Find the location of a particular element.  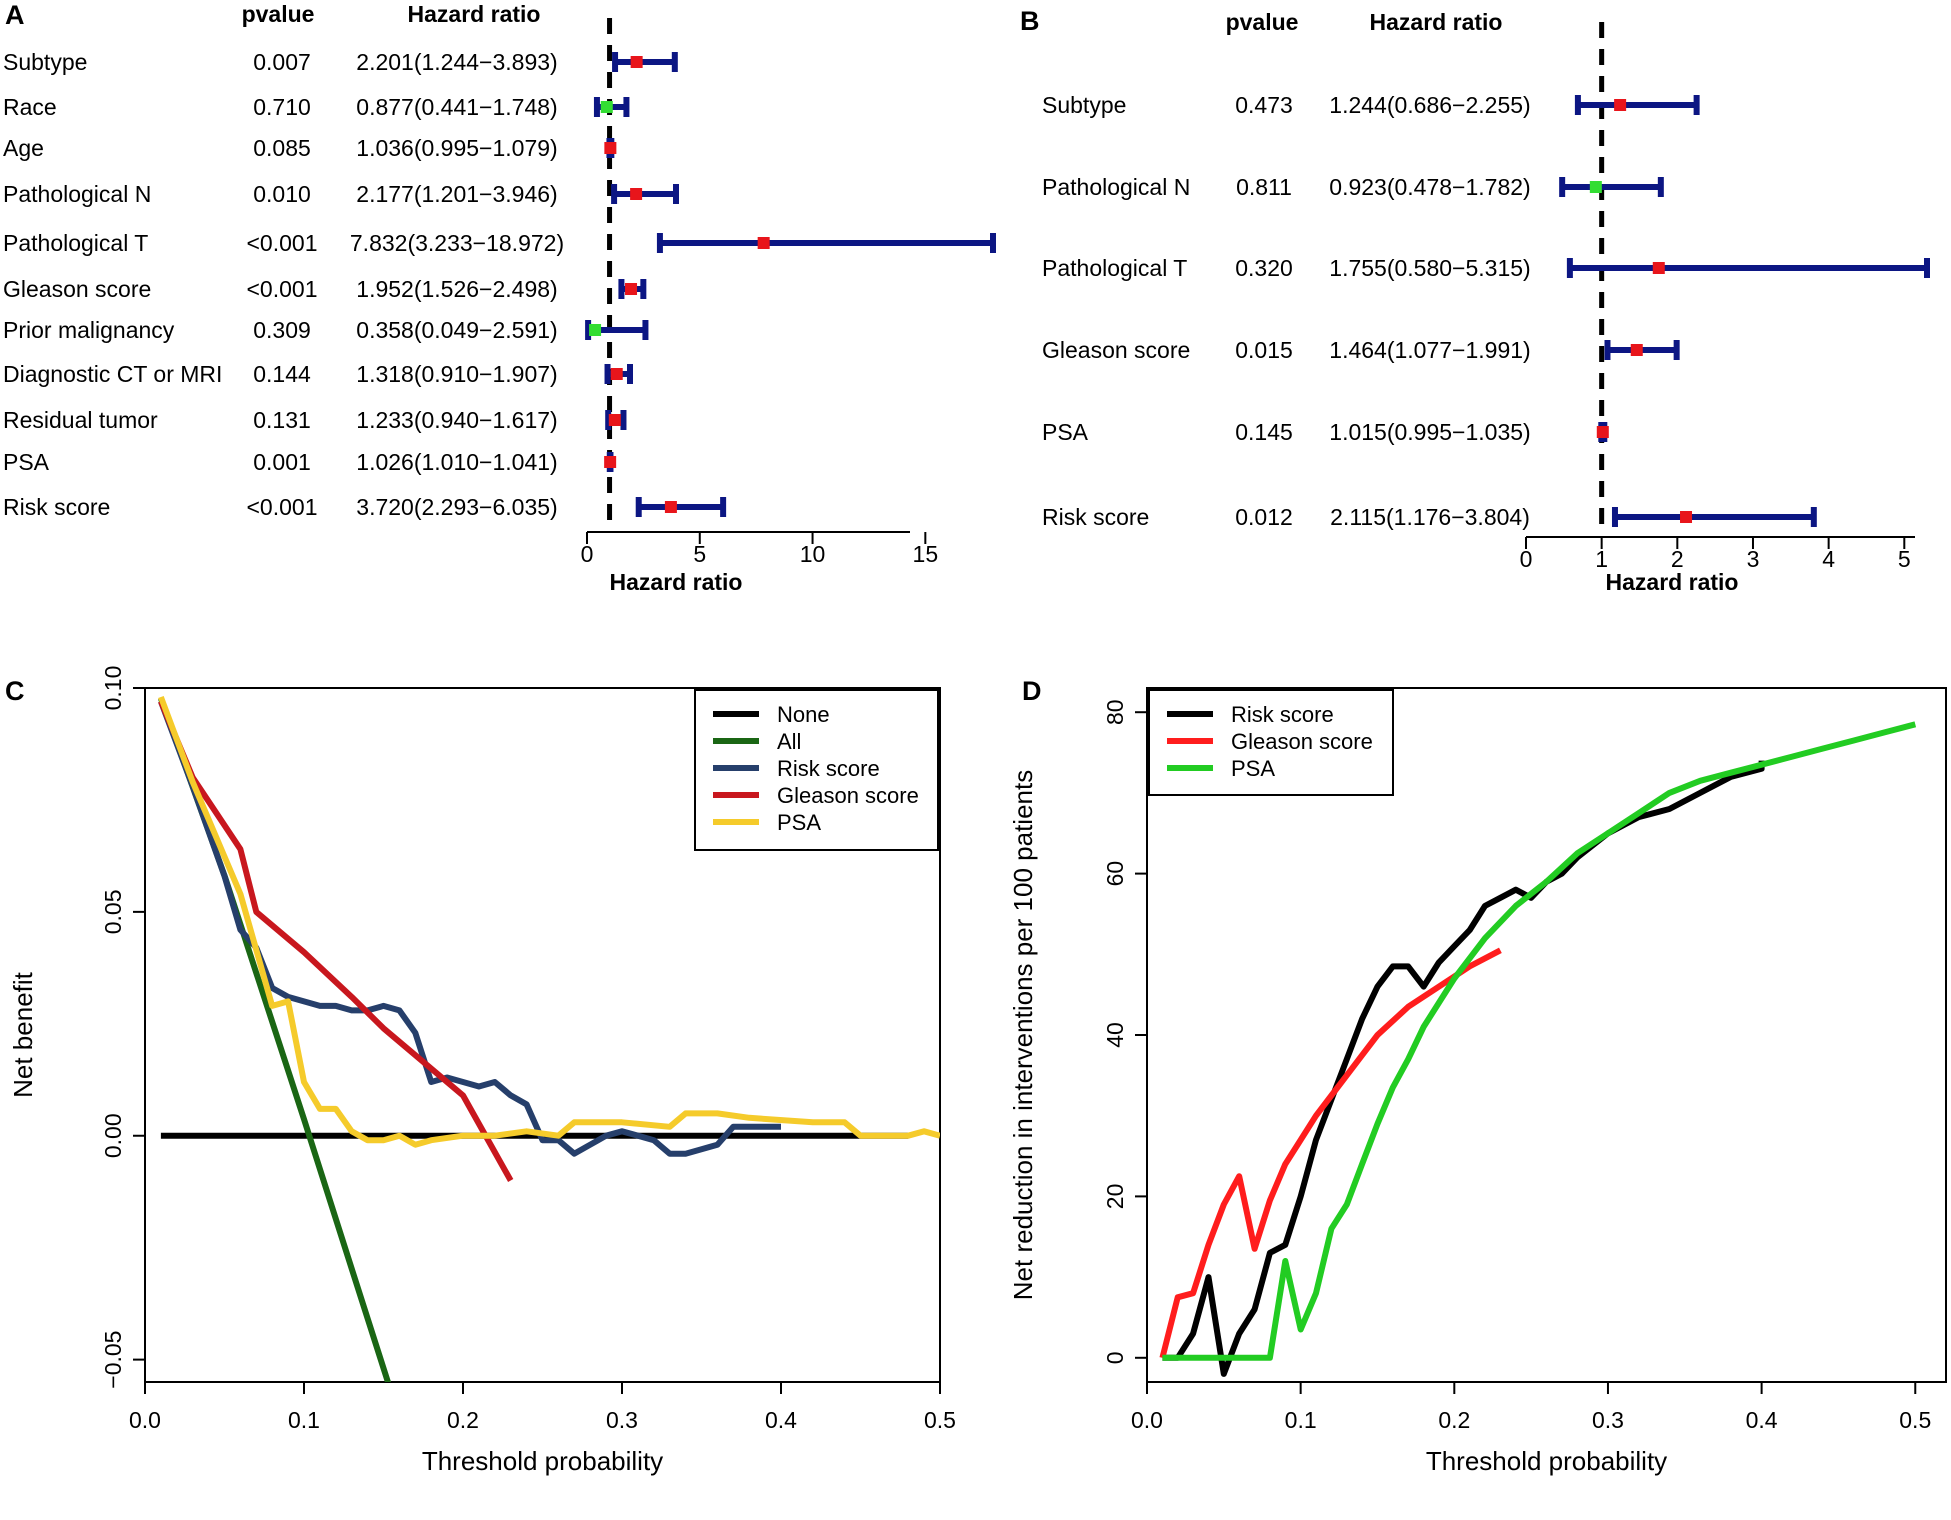

x-tick-label: 3 is located at coordinates (1753, 559).